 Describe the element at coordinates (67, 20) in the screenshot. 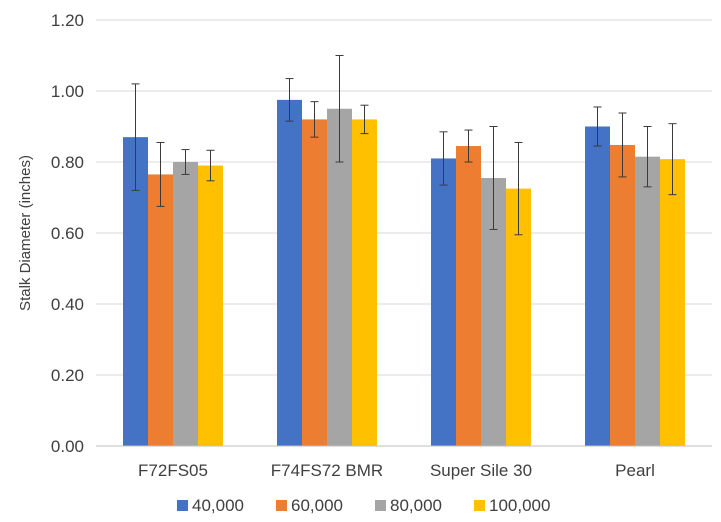

I see `y-tick-label: 1.20` at that location.